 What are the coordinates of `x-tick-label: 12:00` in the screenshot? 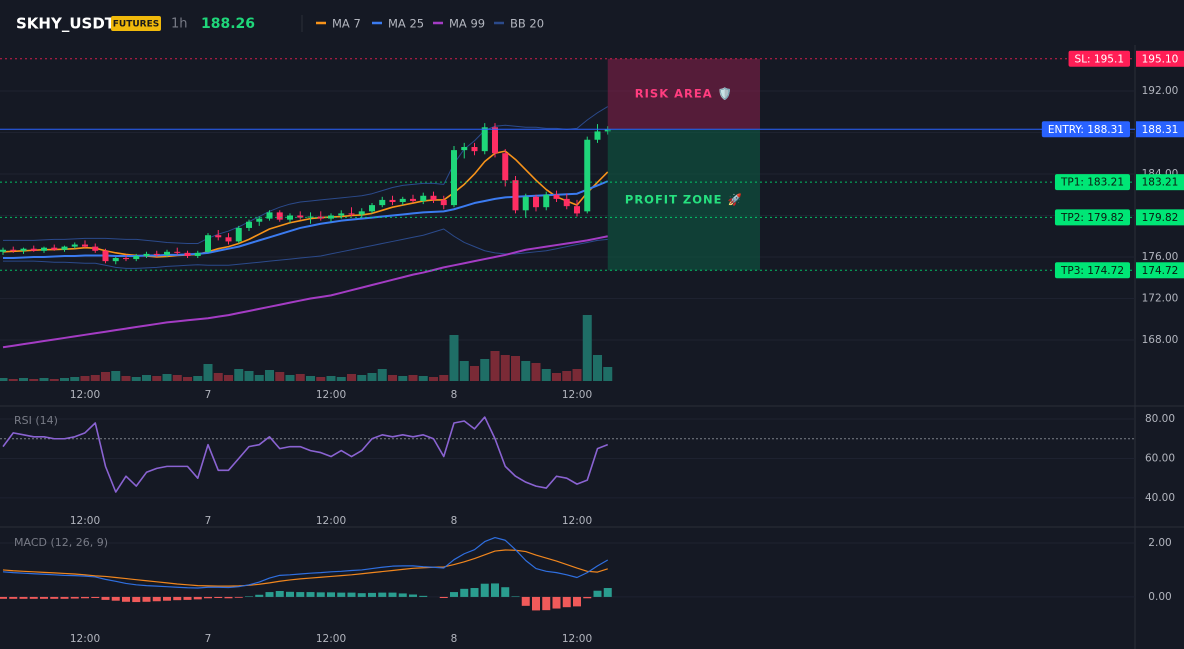 It's located at (85, 521).